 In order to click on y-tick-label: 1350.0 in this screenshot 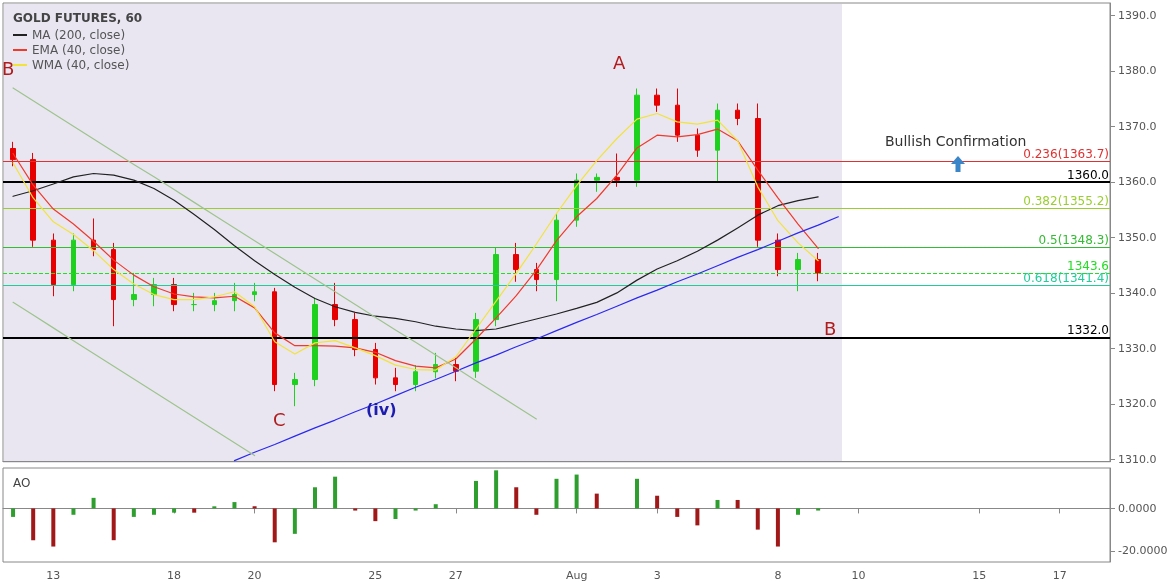, I will do `click(1137, 237)`.